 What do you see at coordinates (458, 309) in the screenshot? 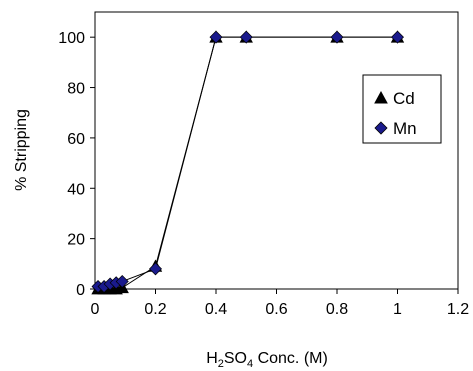
I see `x-tick-label: 1.2` at bounding box center [458, 309].